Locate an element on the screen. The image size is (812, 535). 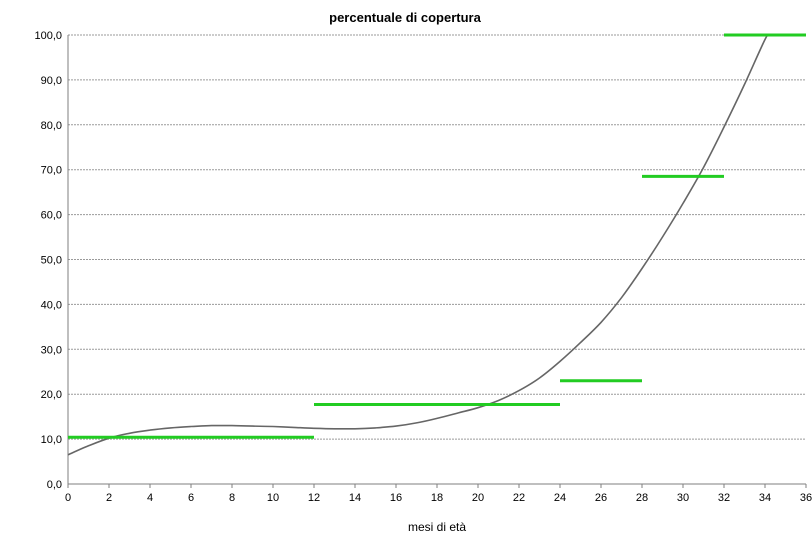
x-tick-label: 8 is located at coordinates (232, 498).